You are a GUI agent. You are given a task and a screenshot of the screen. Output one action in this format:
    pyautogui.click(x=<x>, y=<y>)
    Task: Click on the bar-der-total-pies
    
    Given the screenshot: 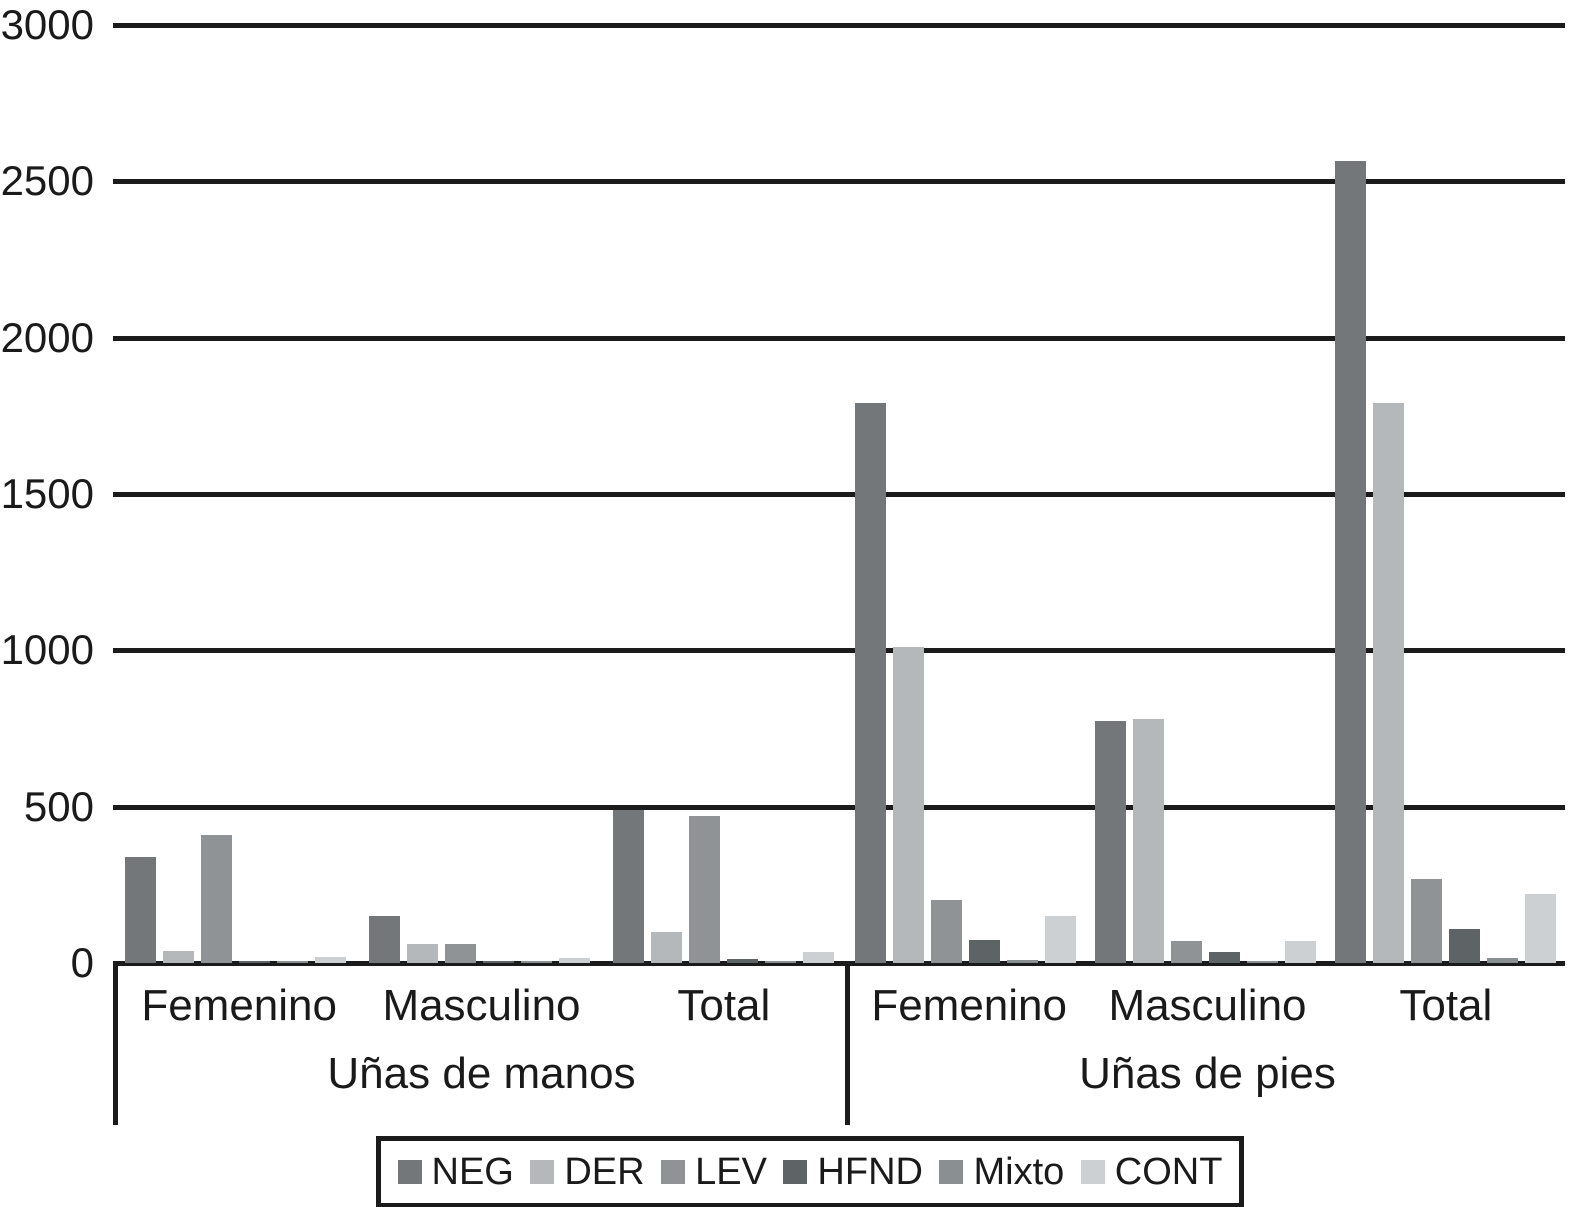 What is the action you would take?
    pyautogui.click(x=1388, y=683)
    